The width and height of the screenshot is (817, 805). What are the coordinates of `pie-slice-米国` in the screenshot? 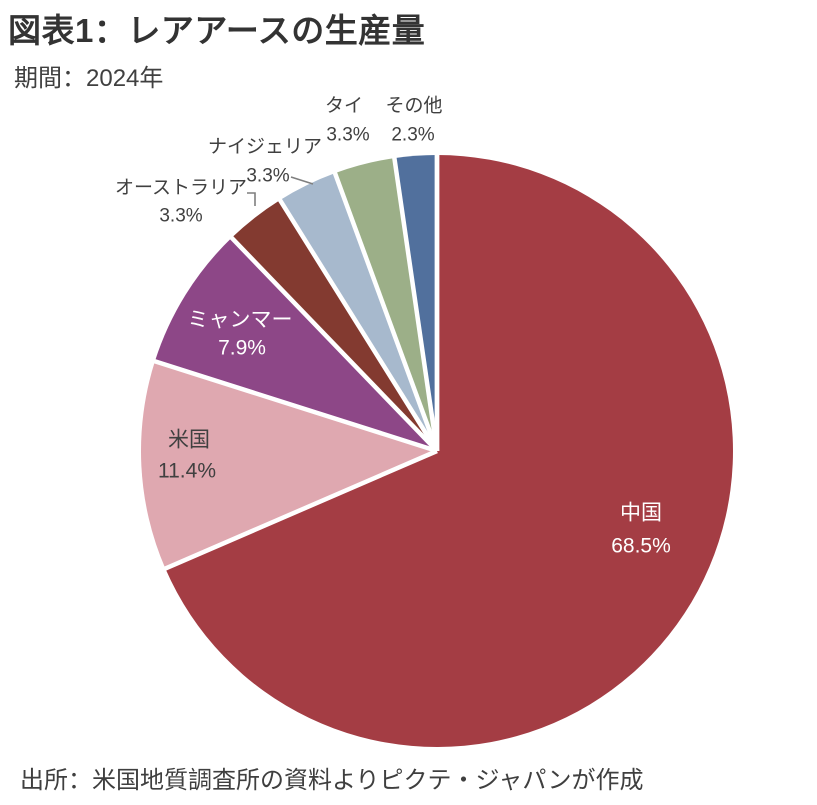 It's located at (289, 465).